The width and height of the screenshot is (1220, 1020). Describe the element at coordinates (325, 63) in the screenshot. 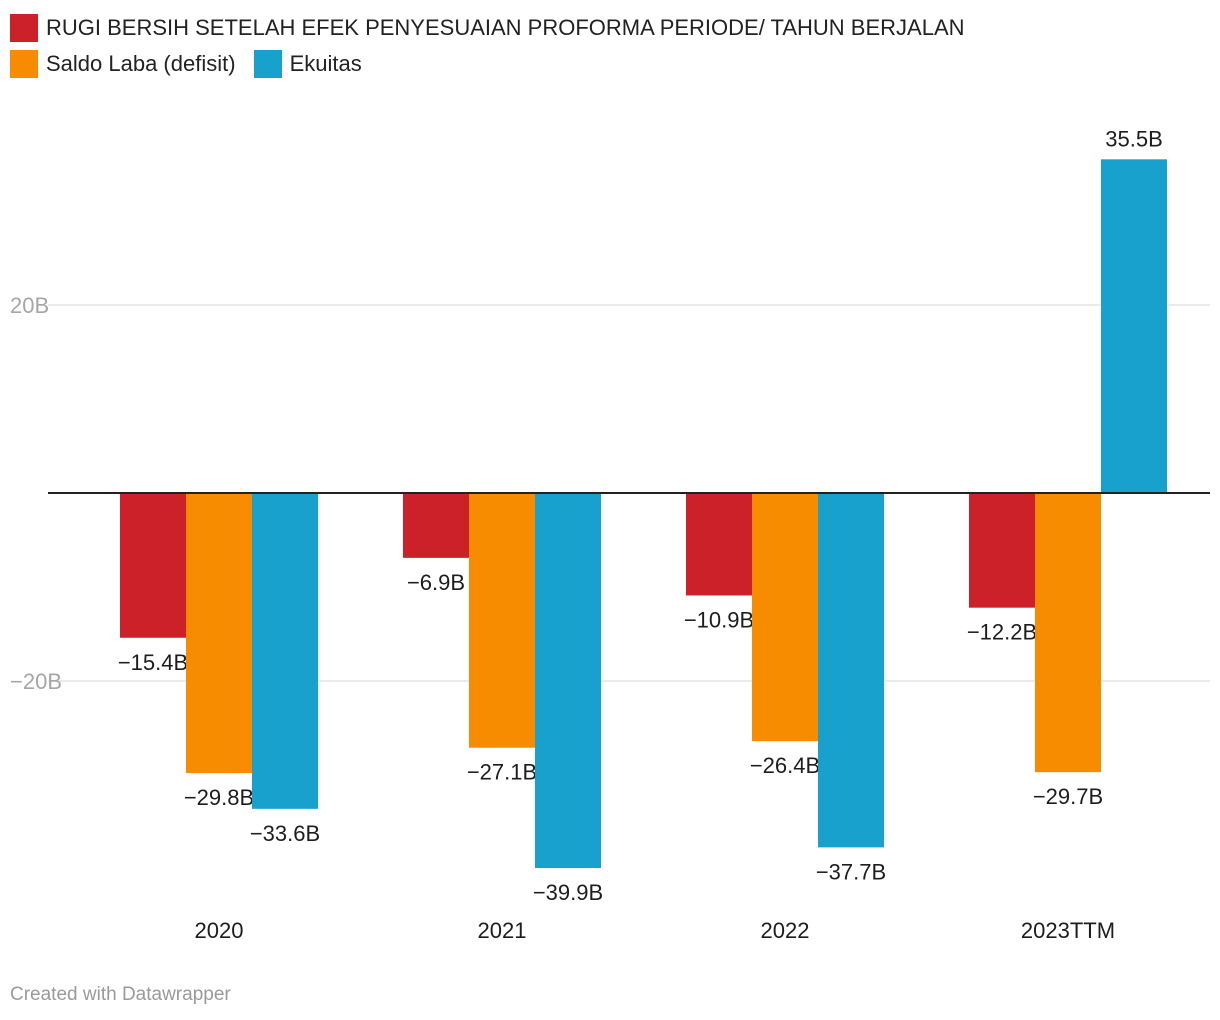

I see `legend-label-ekuitas: Ekuitas` at that location.